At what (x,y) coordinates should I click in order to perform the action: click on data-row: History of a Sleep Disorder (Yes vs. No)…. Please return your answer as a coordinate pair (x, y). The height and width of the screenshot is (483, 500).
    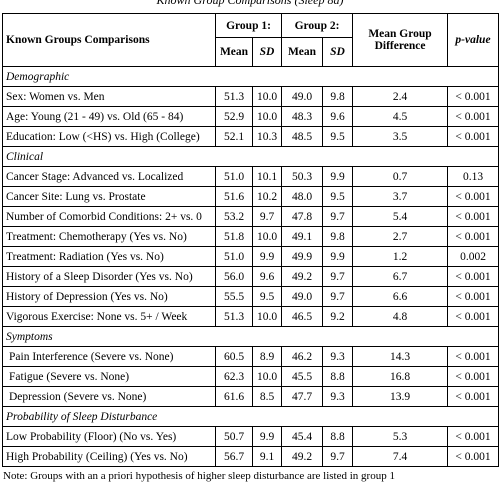
    Looking at the image, I should click on (250, 276).